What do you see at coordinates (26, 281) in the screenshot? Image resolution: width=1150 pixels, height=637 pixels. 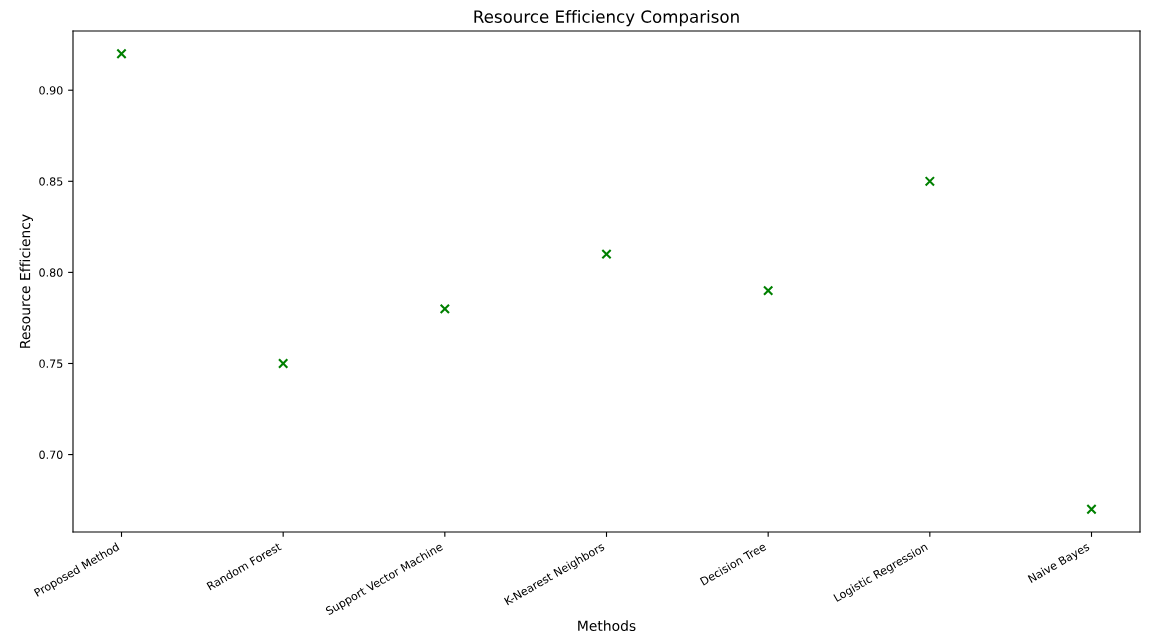 I see `y-axis-title: Resource Efficiency` at bounding box center [26, 281].